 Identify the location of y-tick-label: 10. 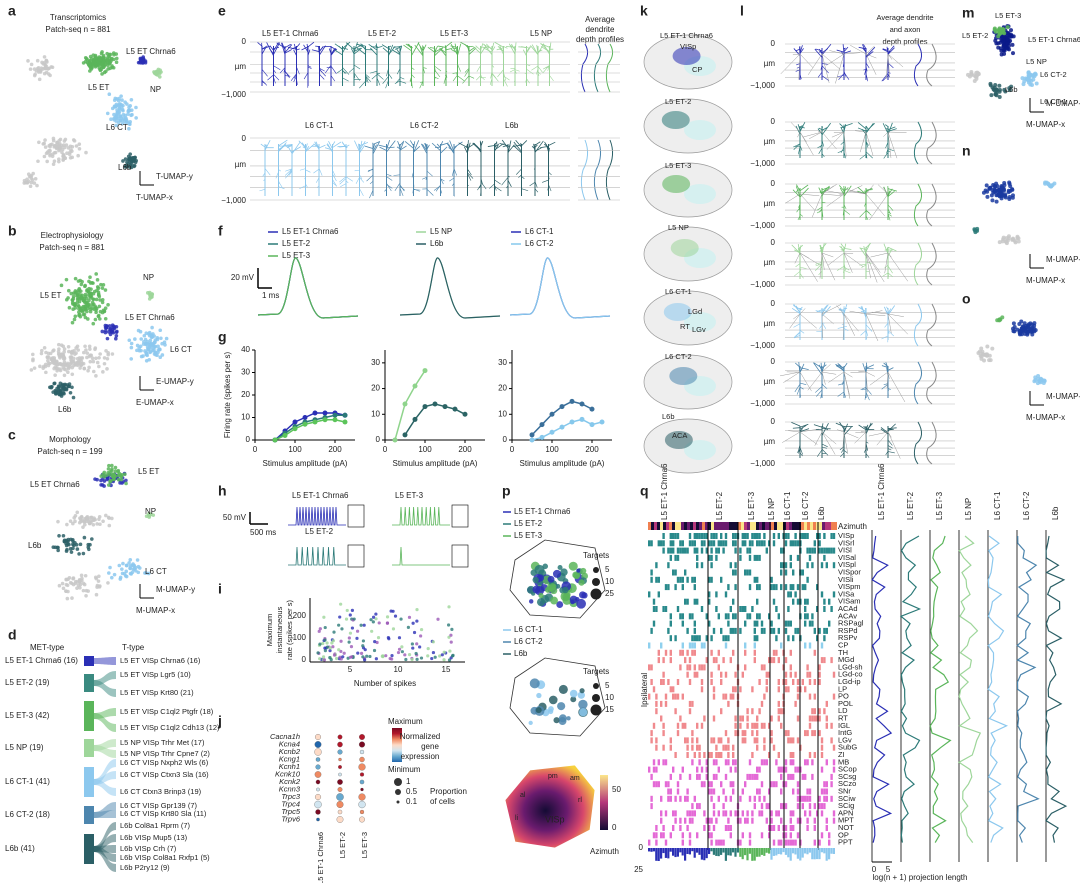
(502, 413).